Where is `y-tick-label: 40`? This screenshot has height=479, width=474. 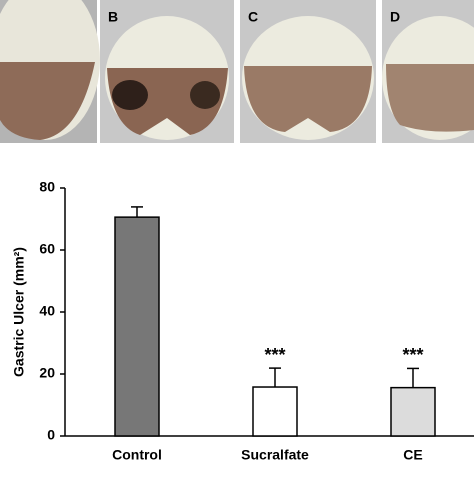 y-tick-label: 40 is located at coordinates (47, 311).